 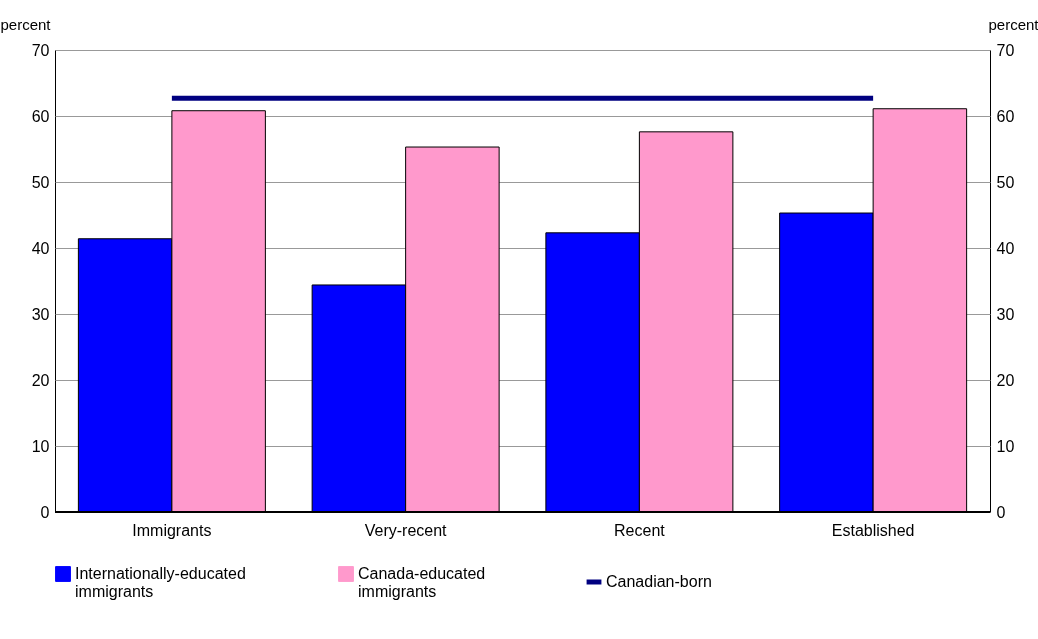 What do you see at coordinates (1005, 50) in the screenshot?
I see `y2-tick-label: 70` at bounding box center [1005, 50].